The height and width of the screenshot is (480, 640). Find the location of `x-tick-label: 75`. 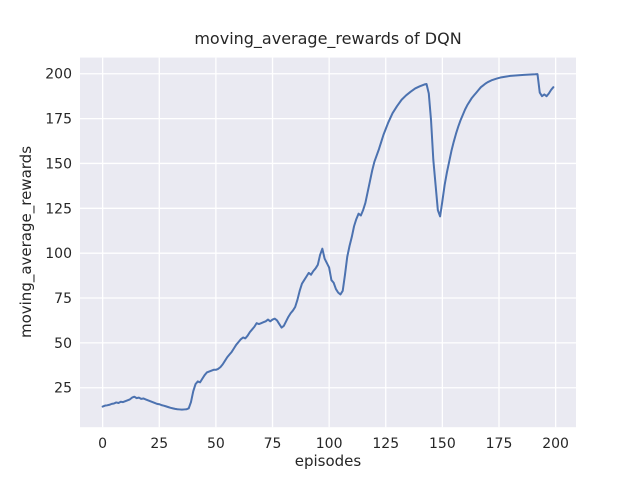

x-tick-label: 75 is located at coordinates (273, 444).